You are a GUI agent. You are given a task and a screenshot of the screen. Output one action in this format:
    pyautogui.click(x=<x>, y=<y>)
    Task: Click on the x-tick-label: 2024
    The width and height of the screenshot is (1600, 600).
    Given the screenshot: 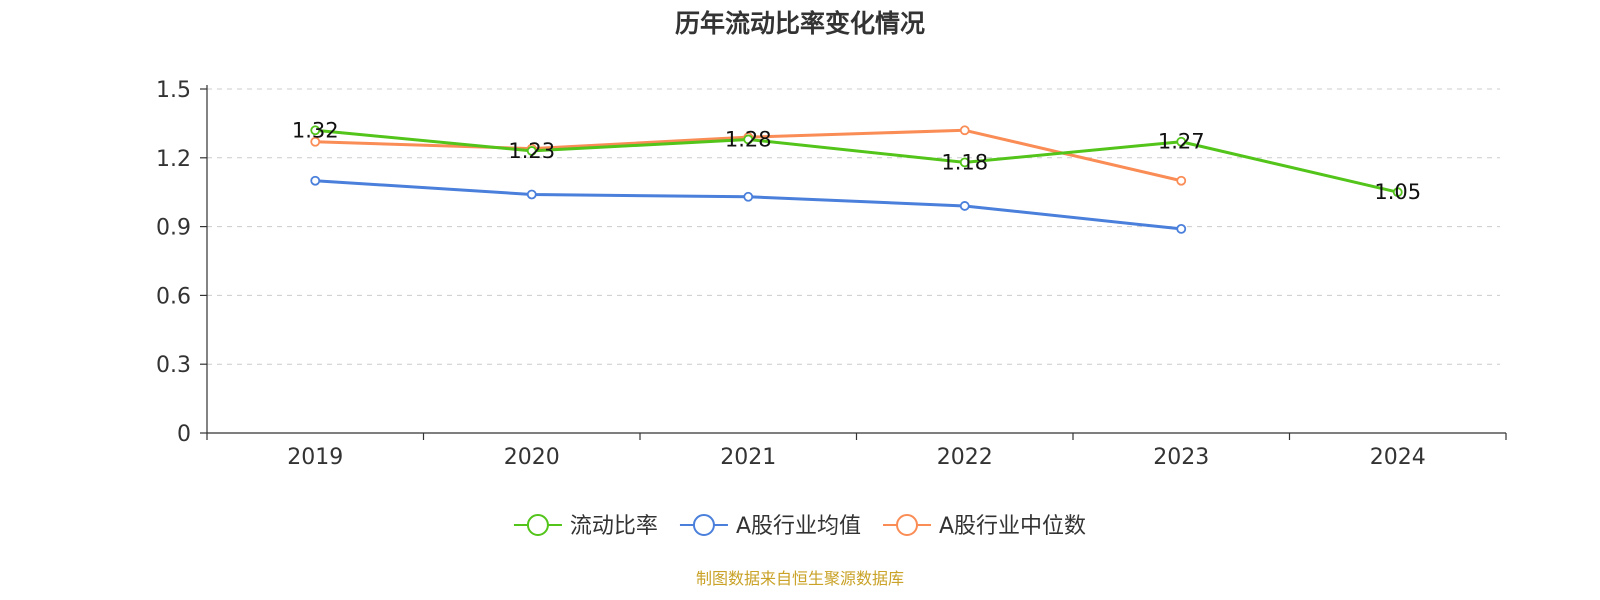 What is the action you would take?
    pyautogui.click(x=1398, y=457)
    